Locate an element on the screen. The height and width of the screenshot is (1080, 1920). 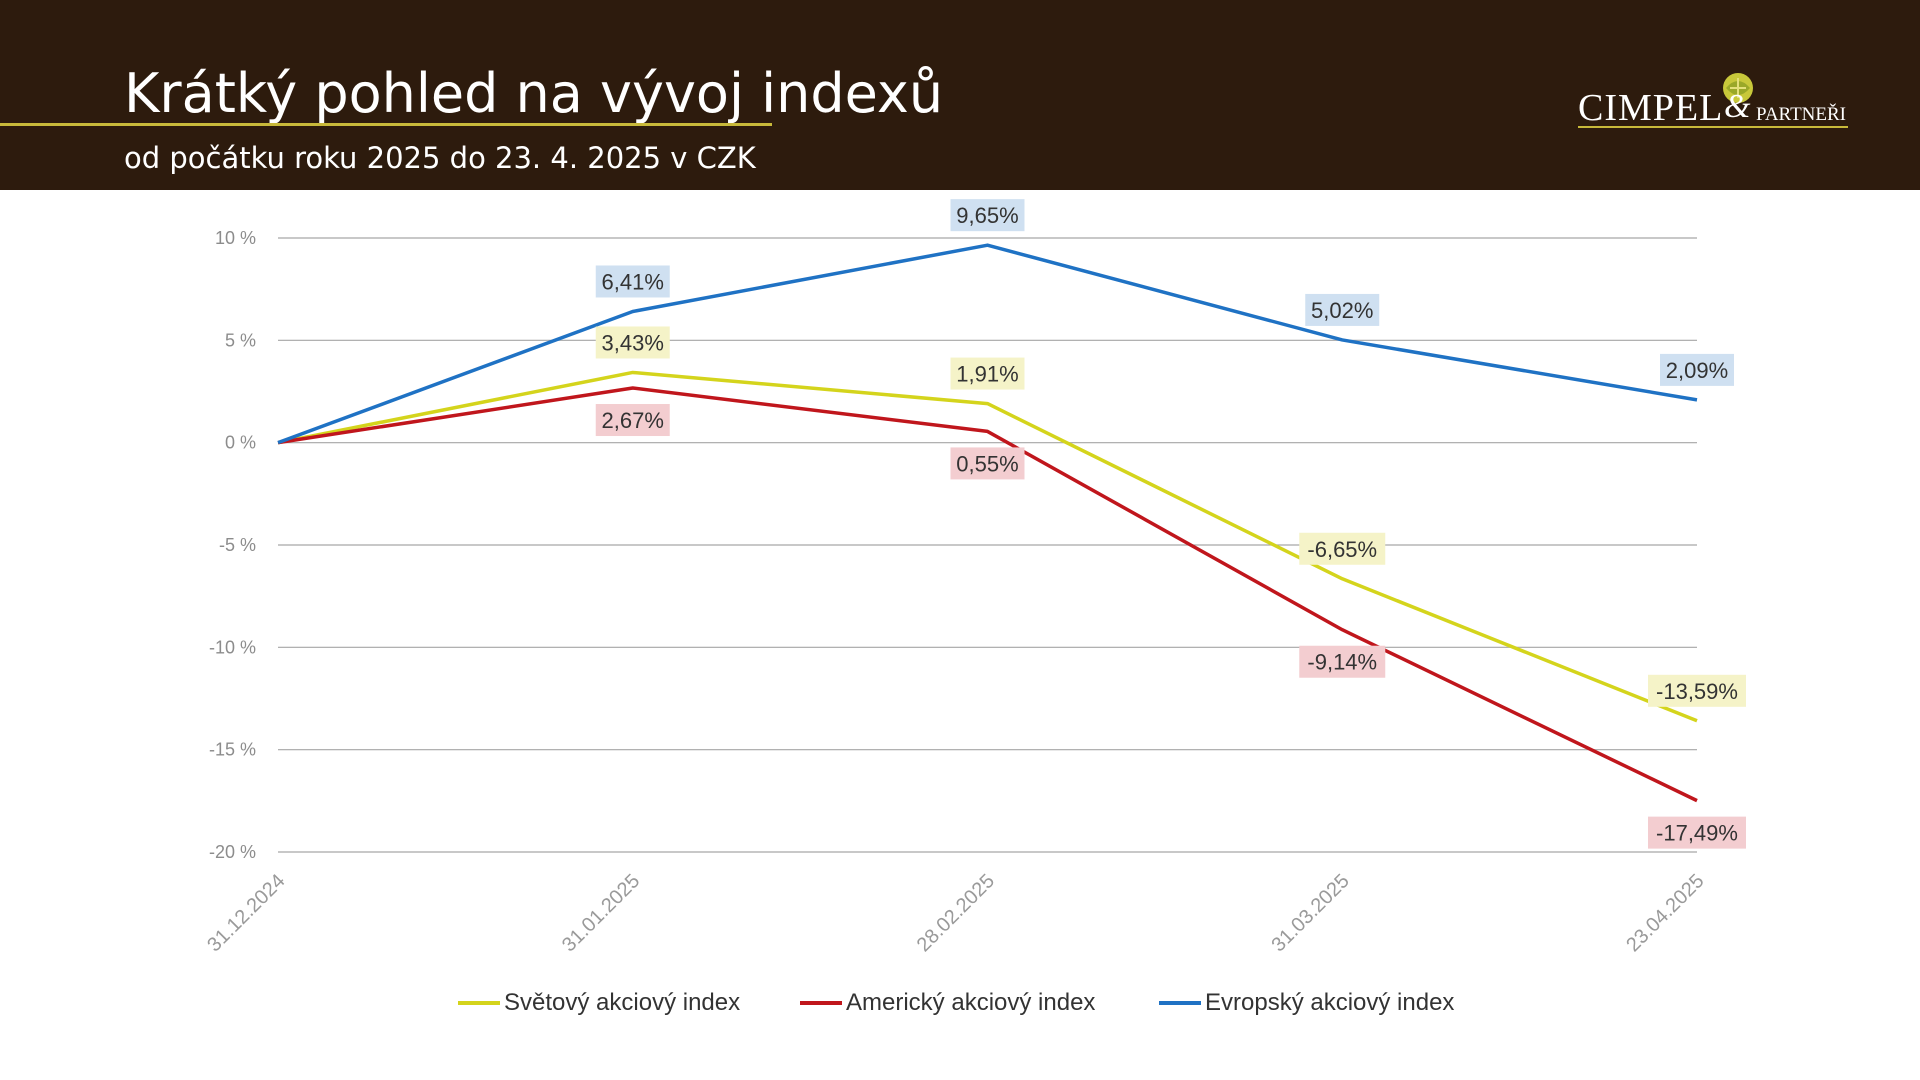
data-label: 5,02% is located at coordinates (1342, 310).